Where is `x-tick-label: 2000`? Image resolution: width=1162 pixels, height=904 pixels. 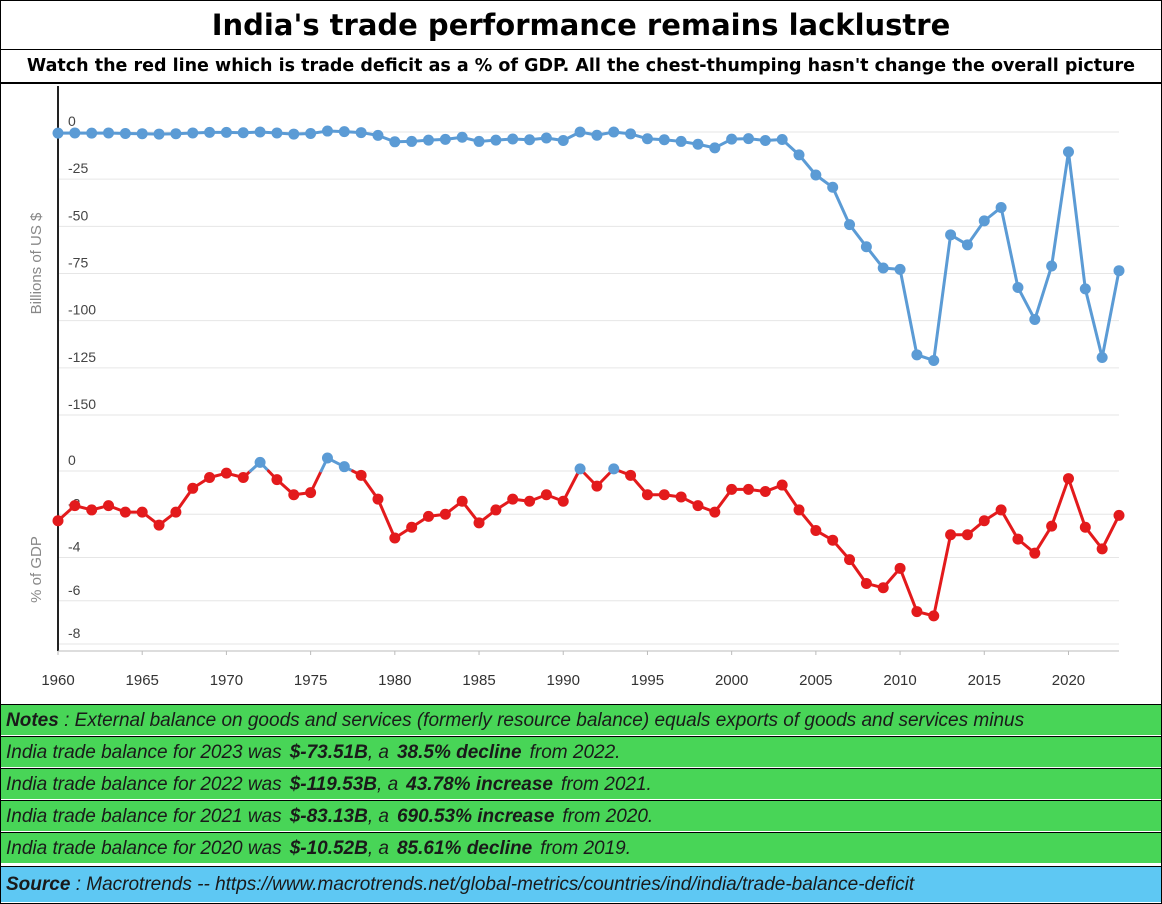 x-tick-label: 2000 is located at coordinates (731, 680).